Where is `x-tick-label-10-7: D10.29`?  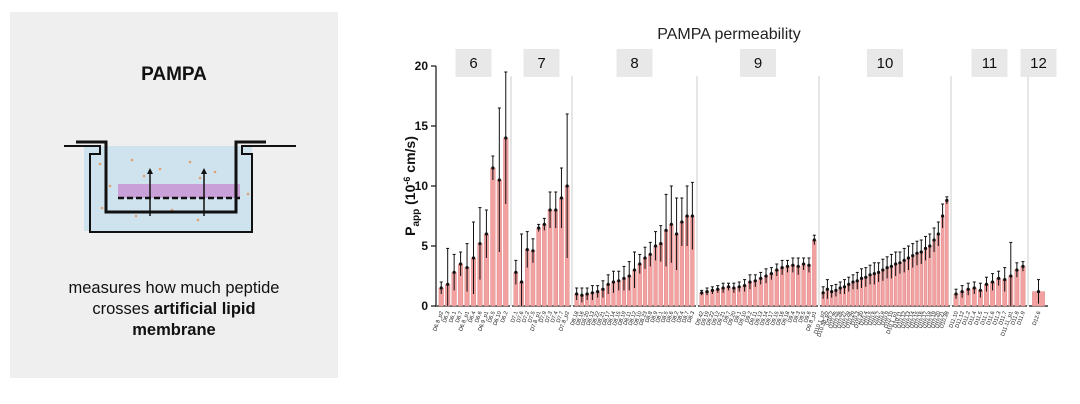 x-tick-label-10-7: D10.29 is located at coordinates (851, 320).